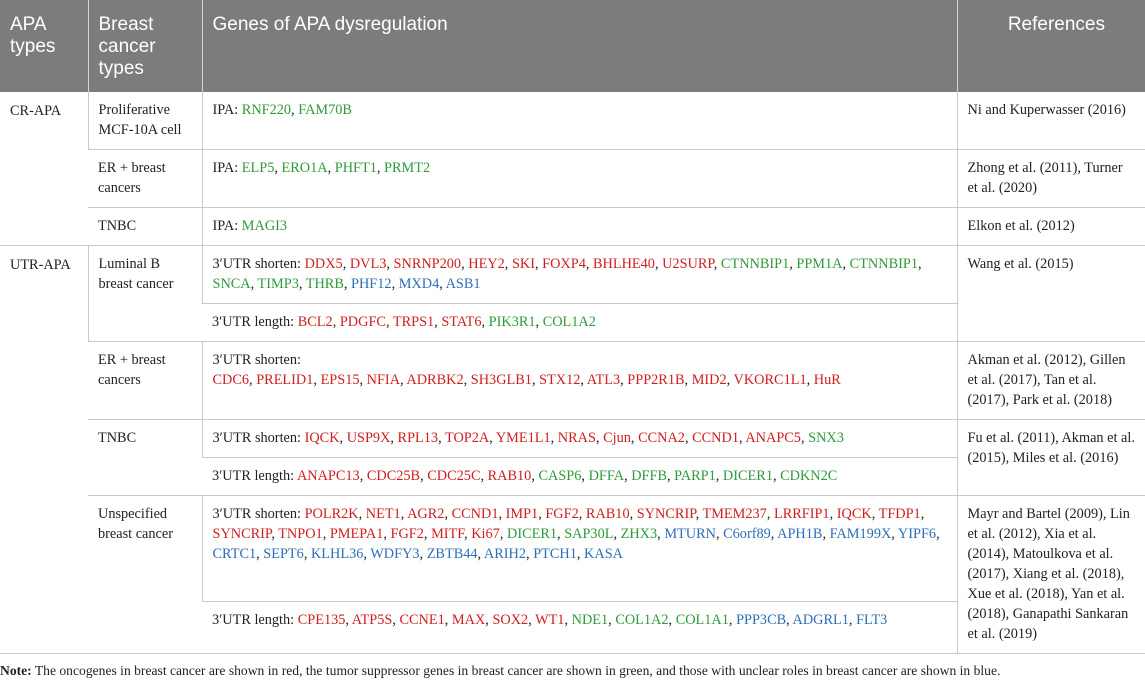 The height and width of the screenshot is (695, 1145). What do you see at coordinates (372, 620) in the screenshot?
I see `gene-name: ATP5S` at bounding box center [372, 620].